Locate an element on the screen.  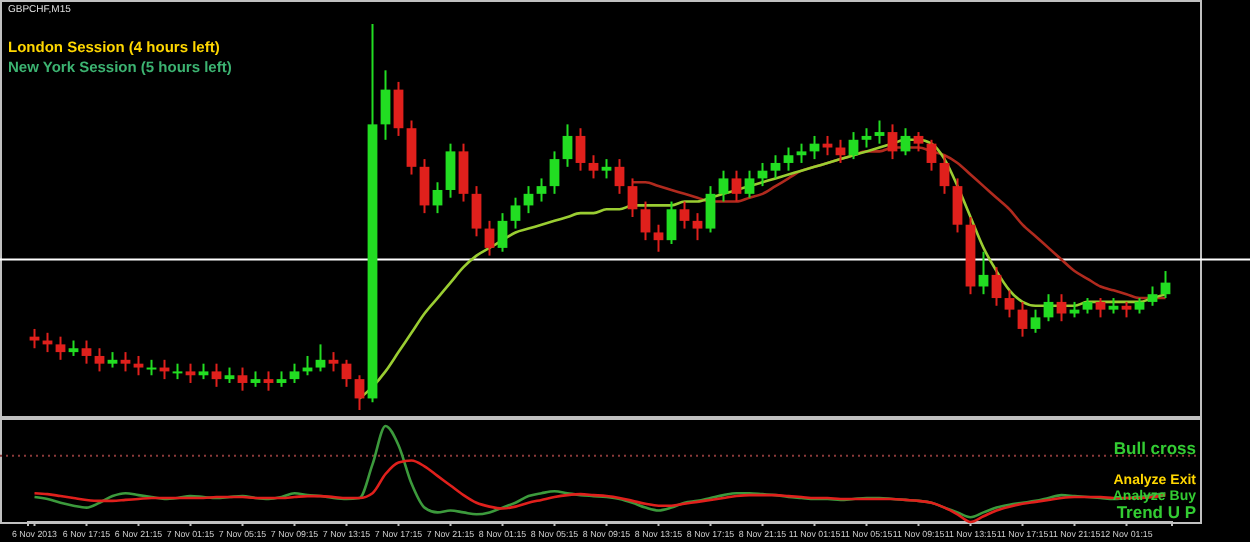
annotation: Trend U P is located at coordinates (1156, 512).